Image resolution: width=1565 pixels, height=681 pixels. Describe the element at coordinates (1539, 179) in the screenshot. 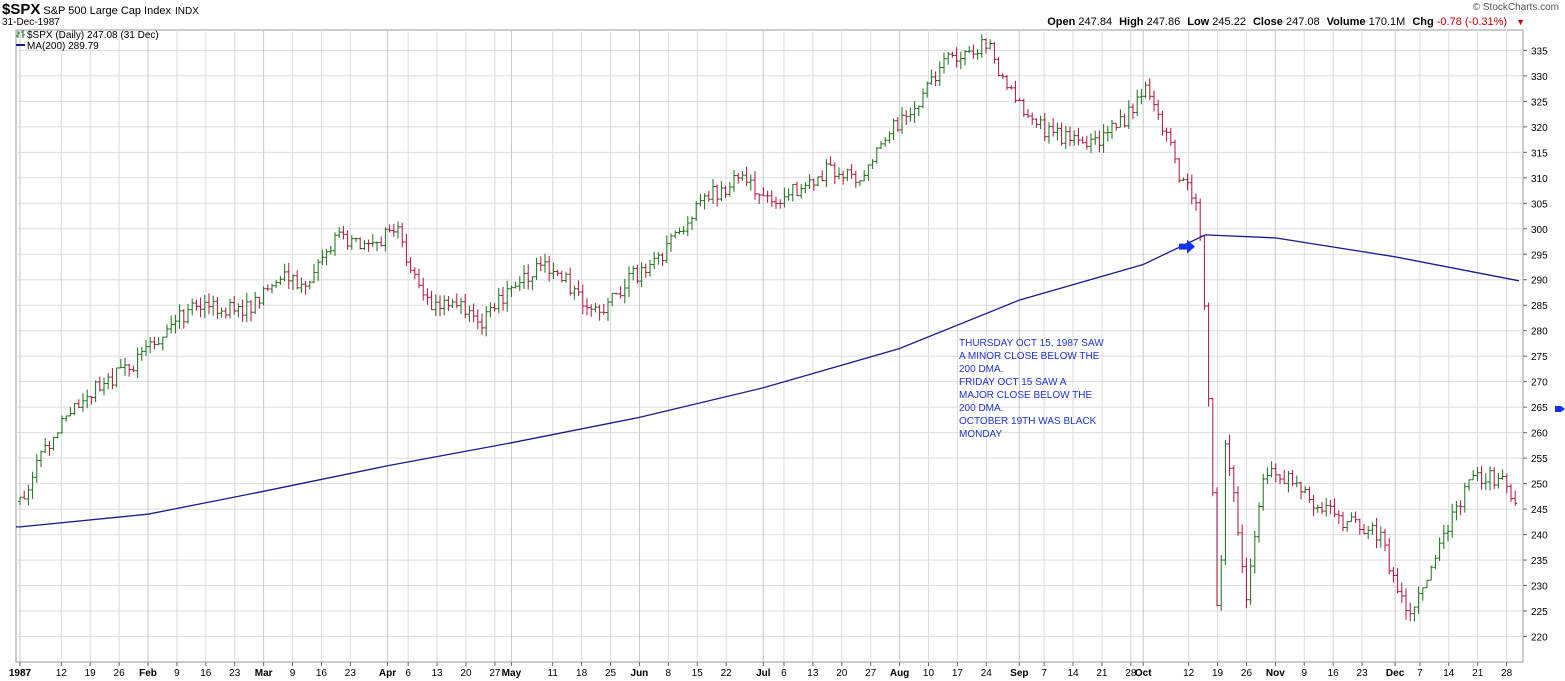

I see `y-tick-label: 310` at that location.